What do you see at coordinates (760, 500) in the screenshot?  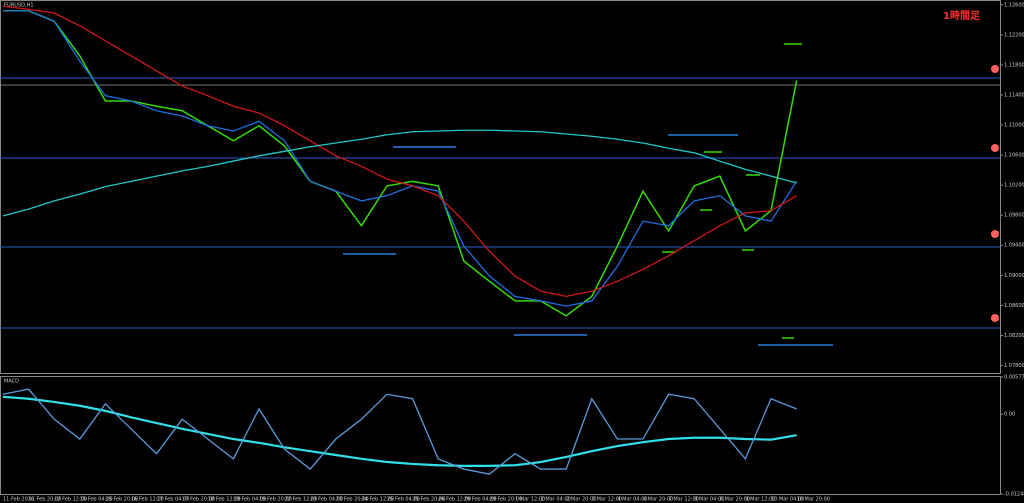 I see `x-tick-label: 9 Mar 12:00` at bounding box center [760, 500].